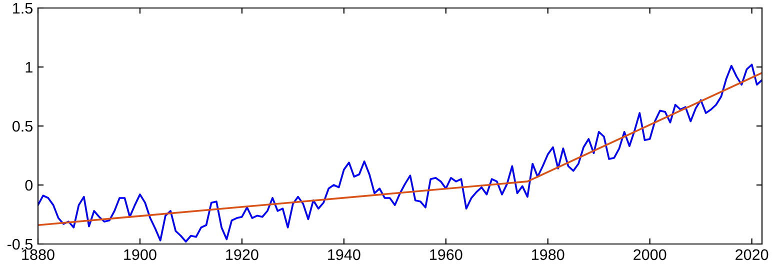 The width and height of the screenshot is (778, 276). Describe the element at coordinates (548, 254) in the screenshot. I see `x-tick-label: 1980` at that location.